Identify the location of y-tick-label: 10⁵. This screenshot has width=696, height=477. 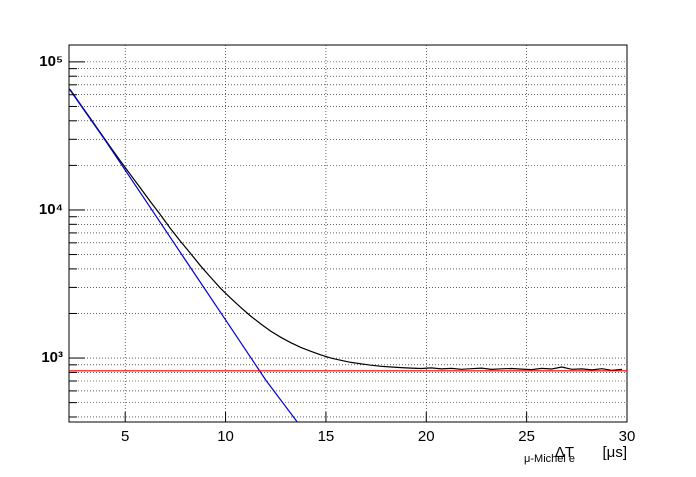
(51, 61).